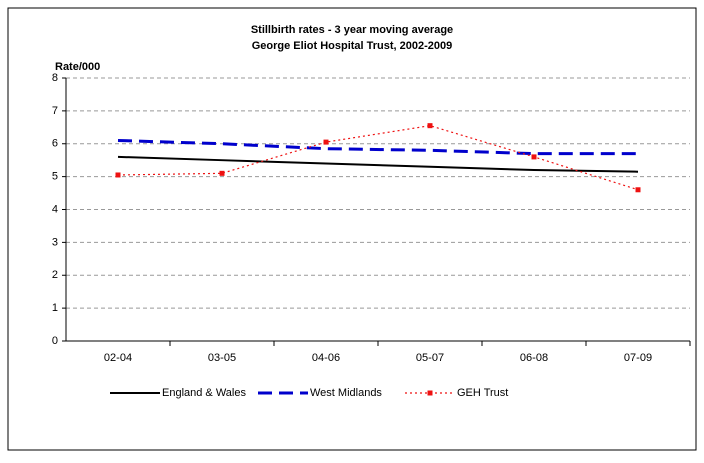  I want to click on x-tick-label: 07-09, so click(638, 358).